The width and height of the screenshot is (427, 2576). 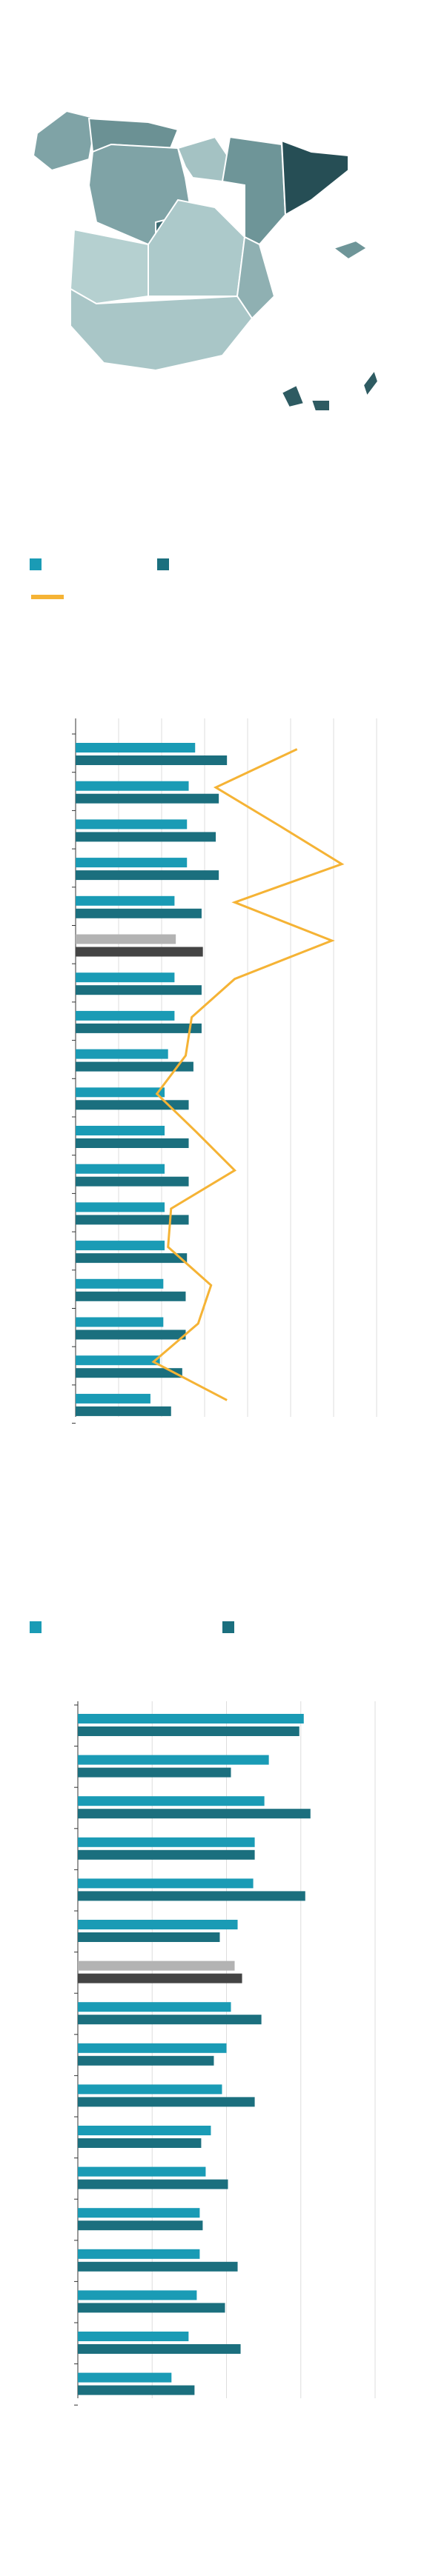 I want to click on map, so click(x=206, y=261).